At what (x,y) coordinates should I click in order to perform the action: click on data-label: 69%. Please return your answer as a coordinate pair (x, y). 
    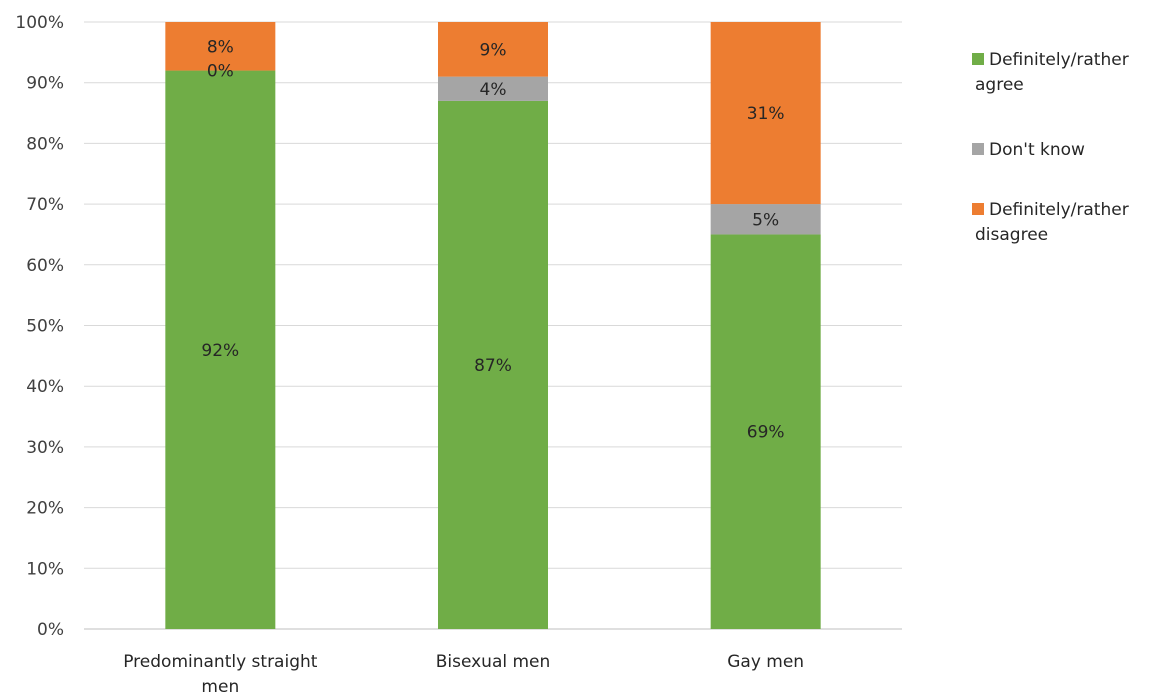
    Looking at the image, I should click on (766, 433).